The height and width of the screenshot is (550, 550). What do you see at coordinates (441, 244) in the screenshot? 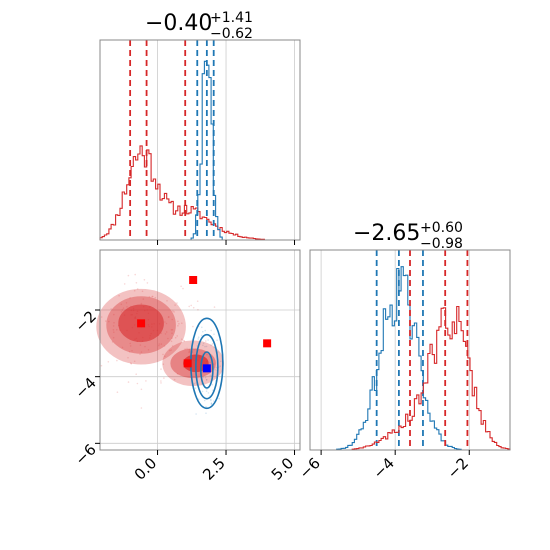
I see `title-param2-minus: −0.98` at bounding box center [441, 244].